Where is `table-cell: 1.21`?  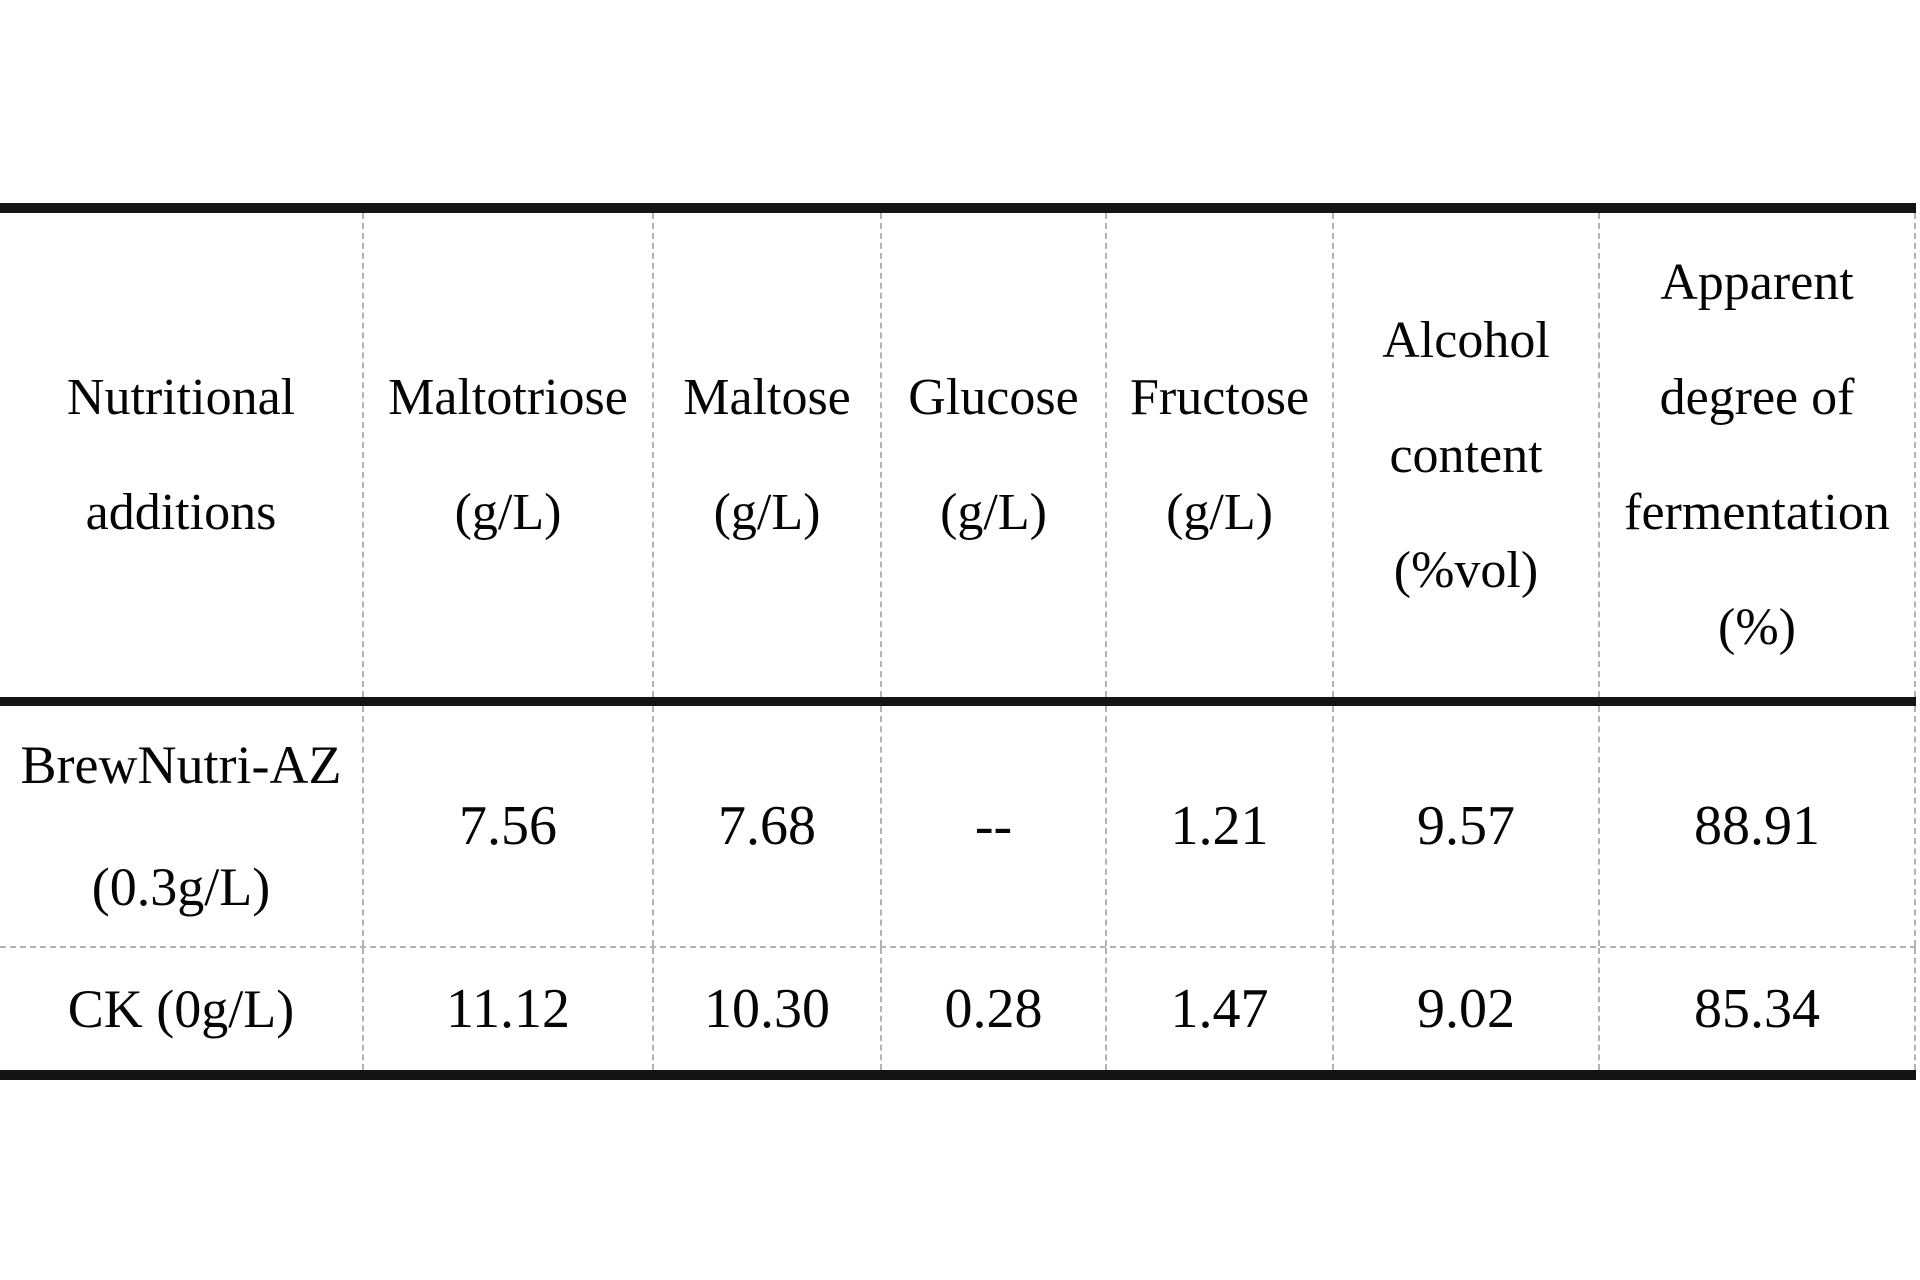 table-cell: 1.21 is located at coordinates (1218, 826).